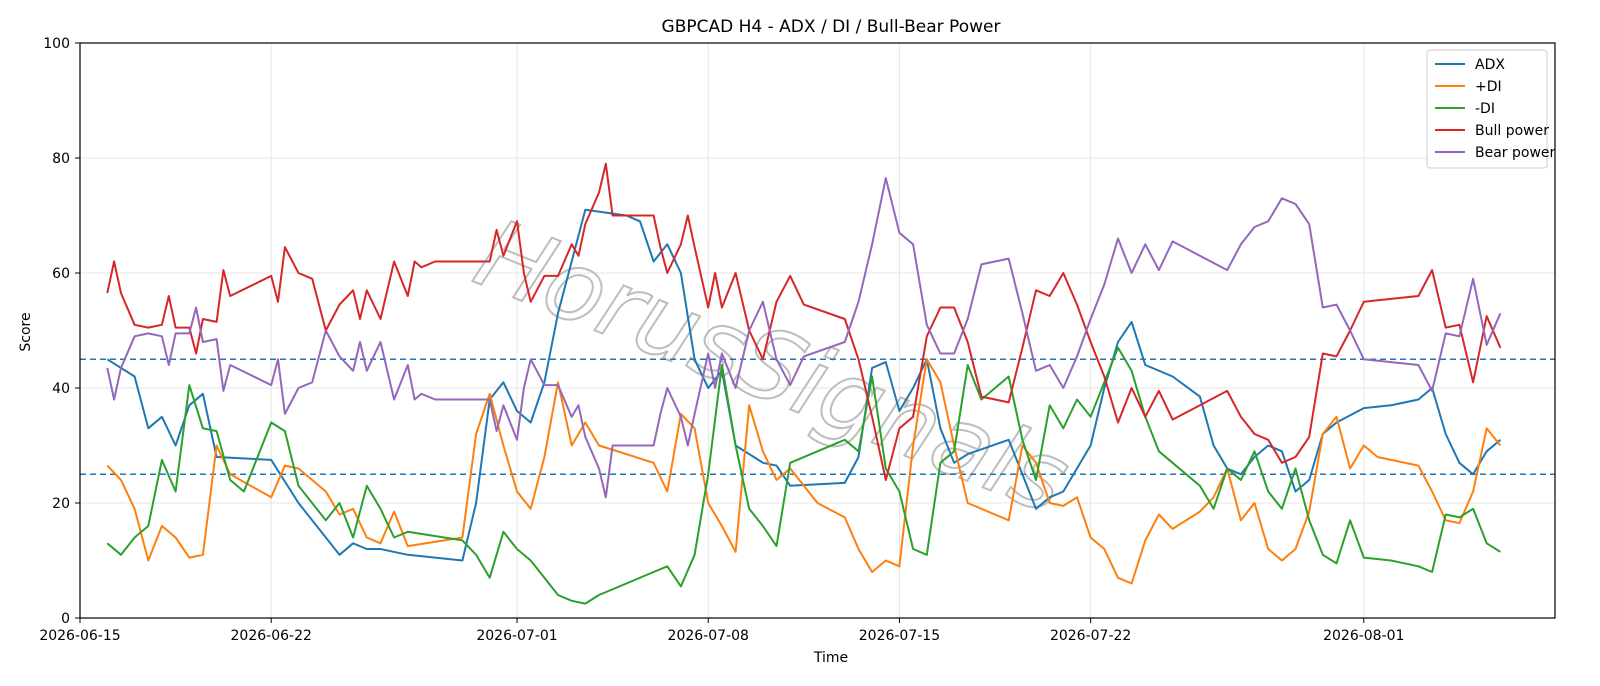  Describe the element at coordinates (61, 159) in the screenshot. I see `y-tick-label: 80` at that location.